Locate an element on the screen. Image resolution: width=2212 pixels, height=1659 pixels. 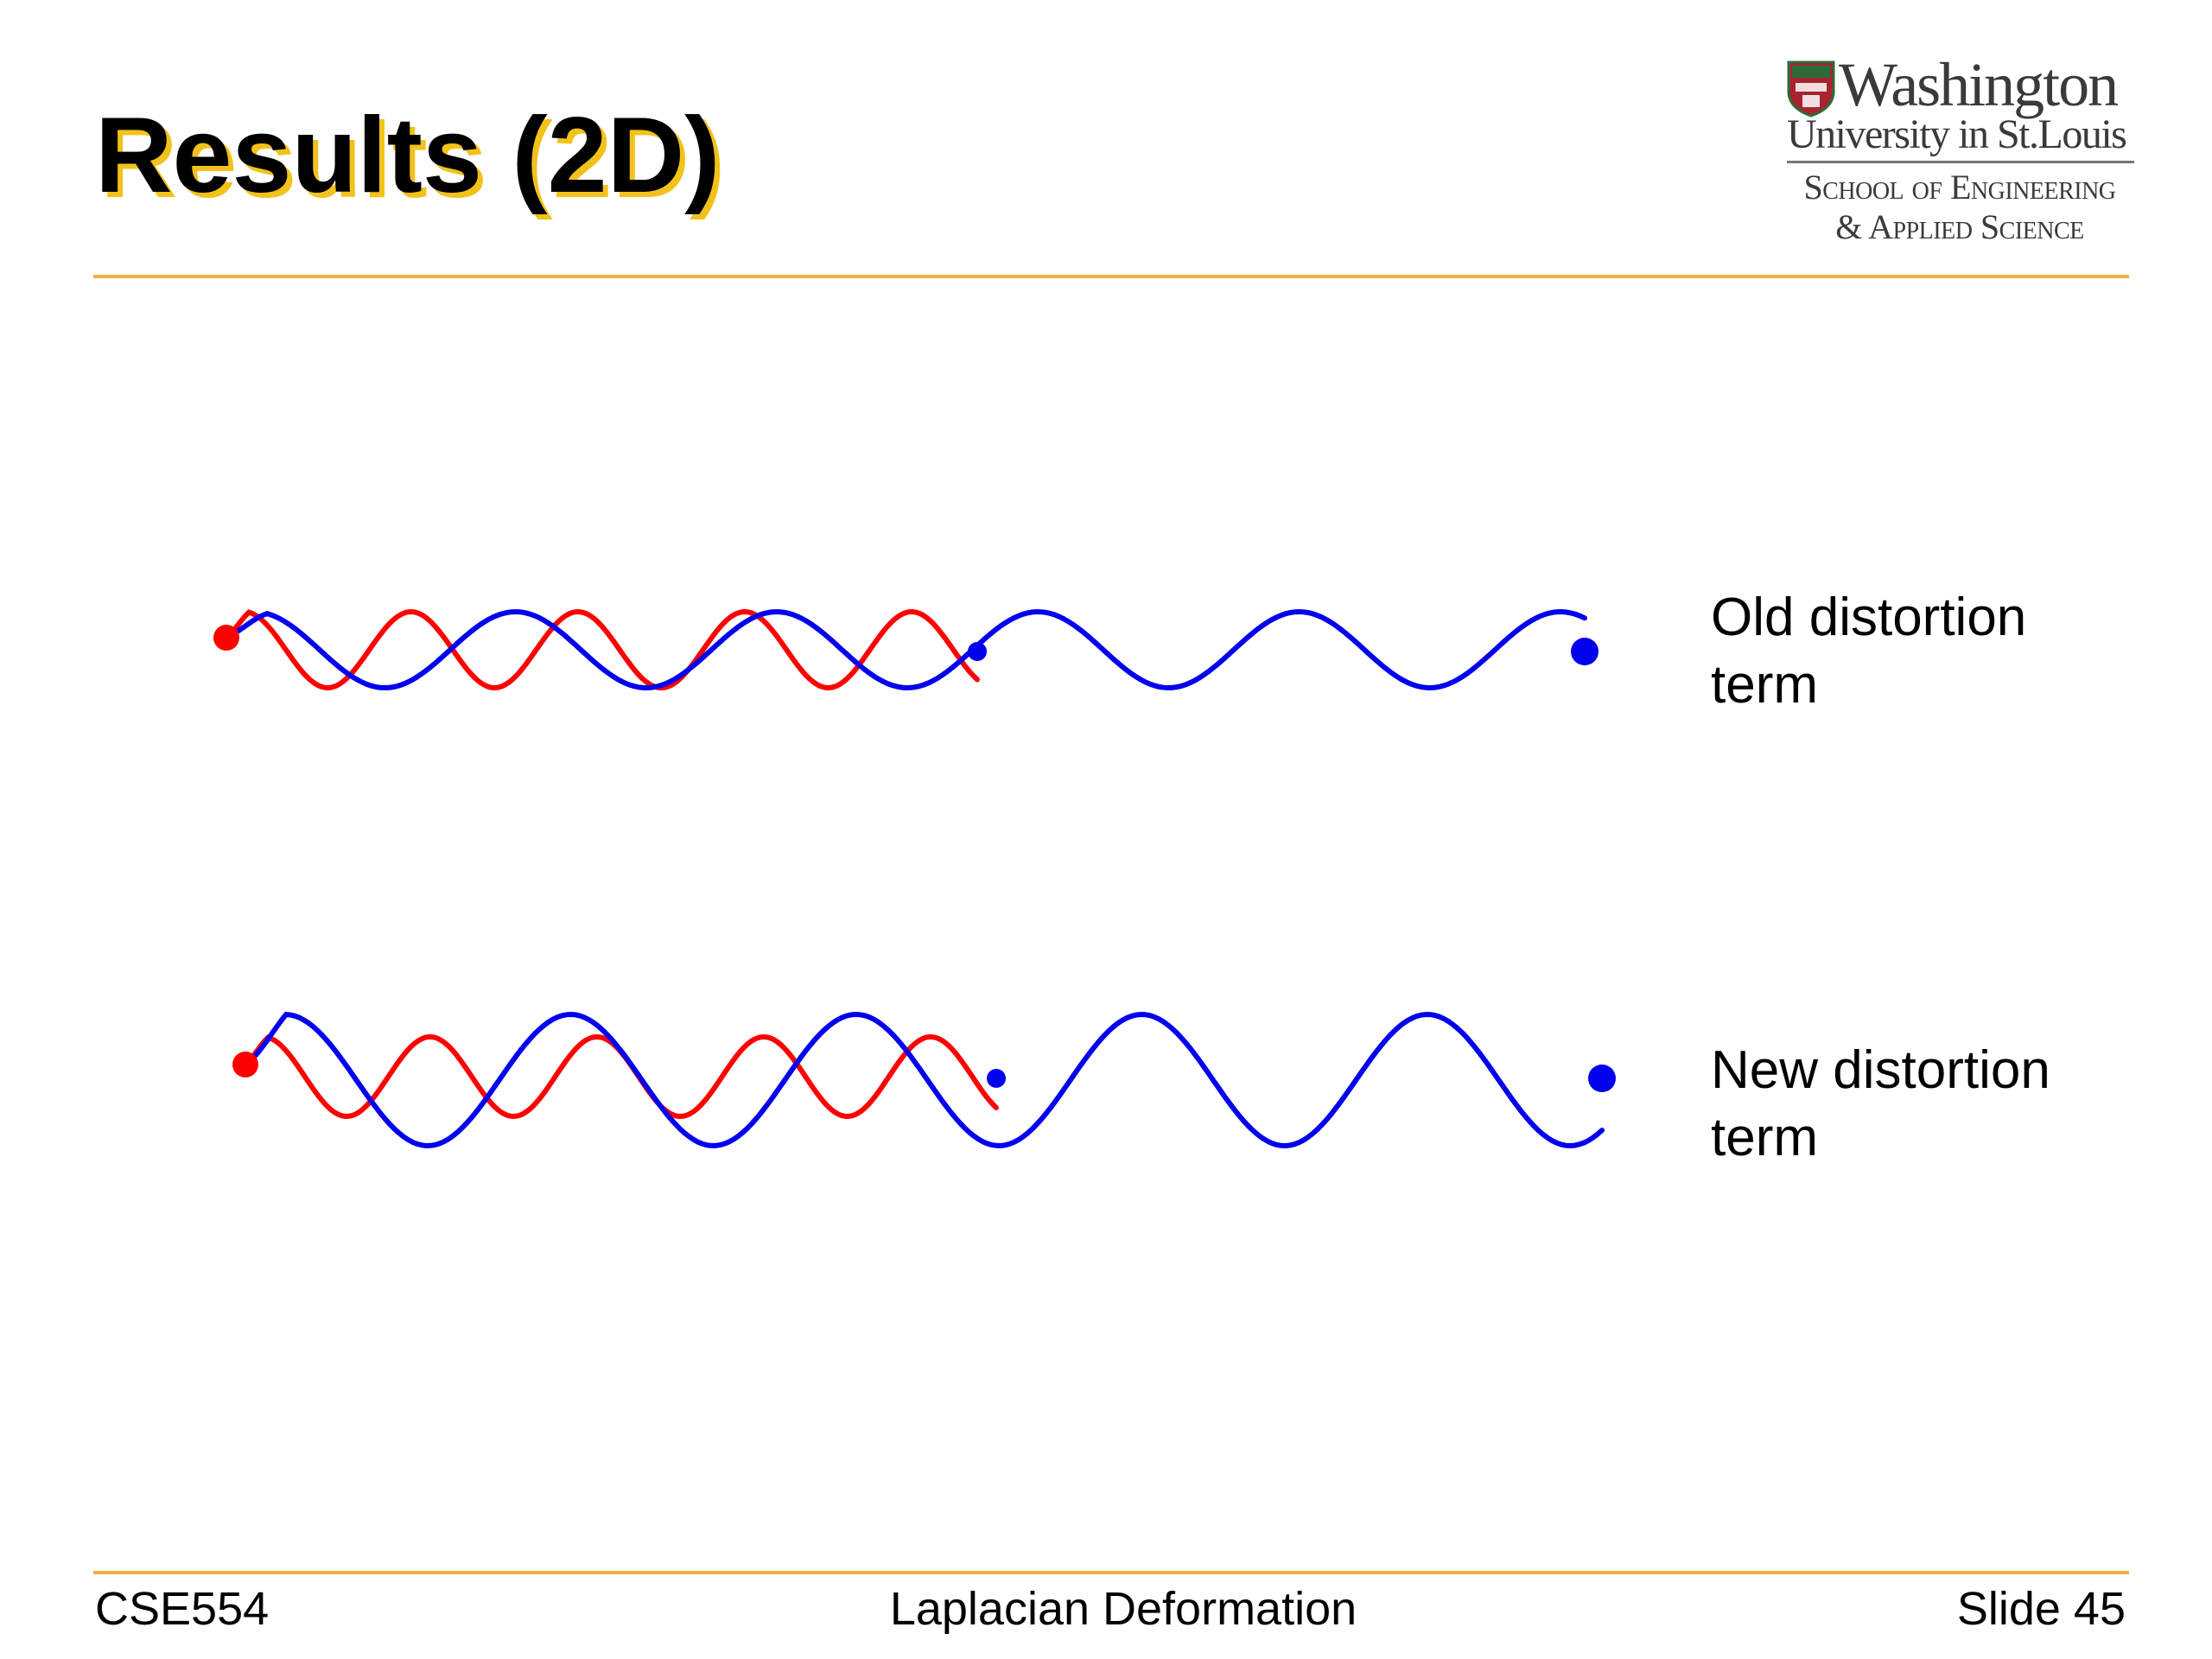
old-deformed-curve is located at coordinates (905, 649).